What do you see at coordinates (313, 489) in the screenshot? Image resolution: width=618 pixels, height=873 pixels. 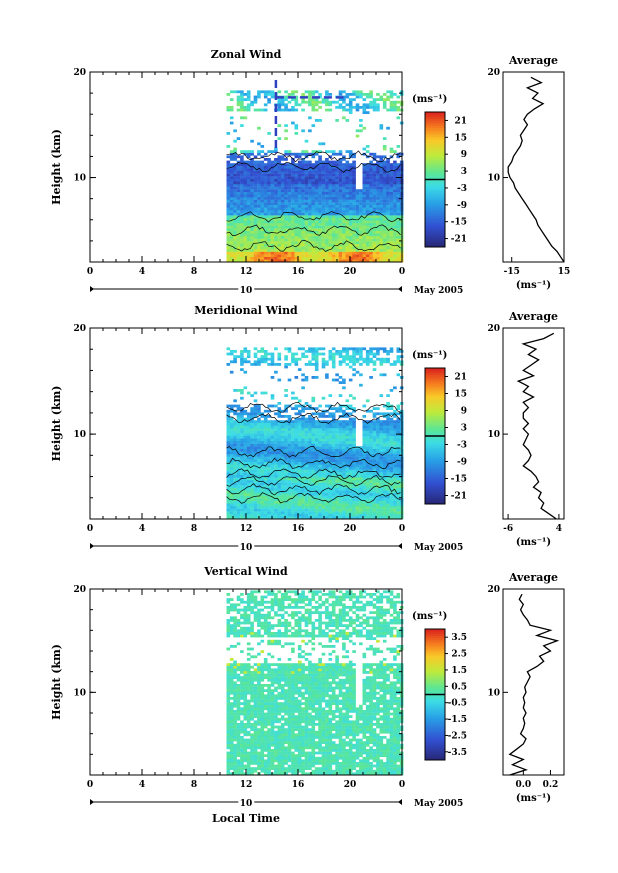 I see `contour-line` at bounding box center [313, 489].